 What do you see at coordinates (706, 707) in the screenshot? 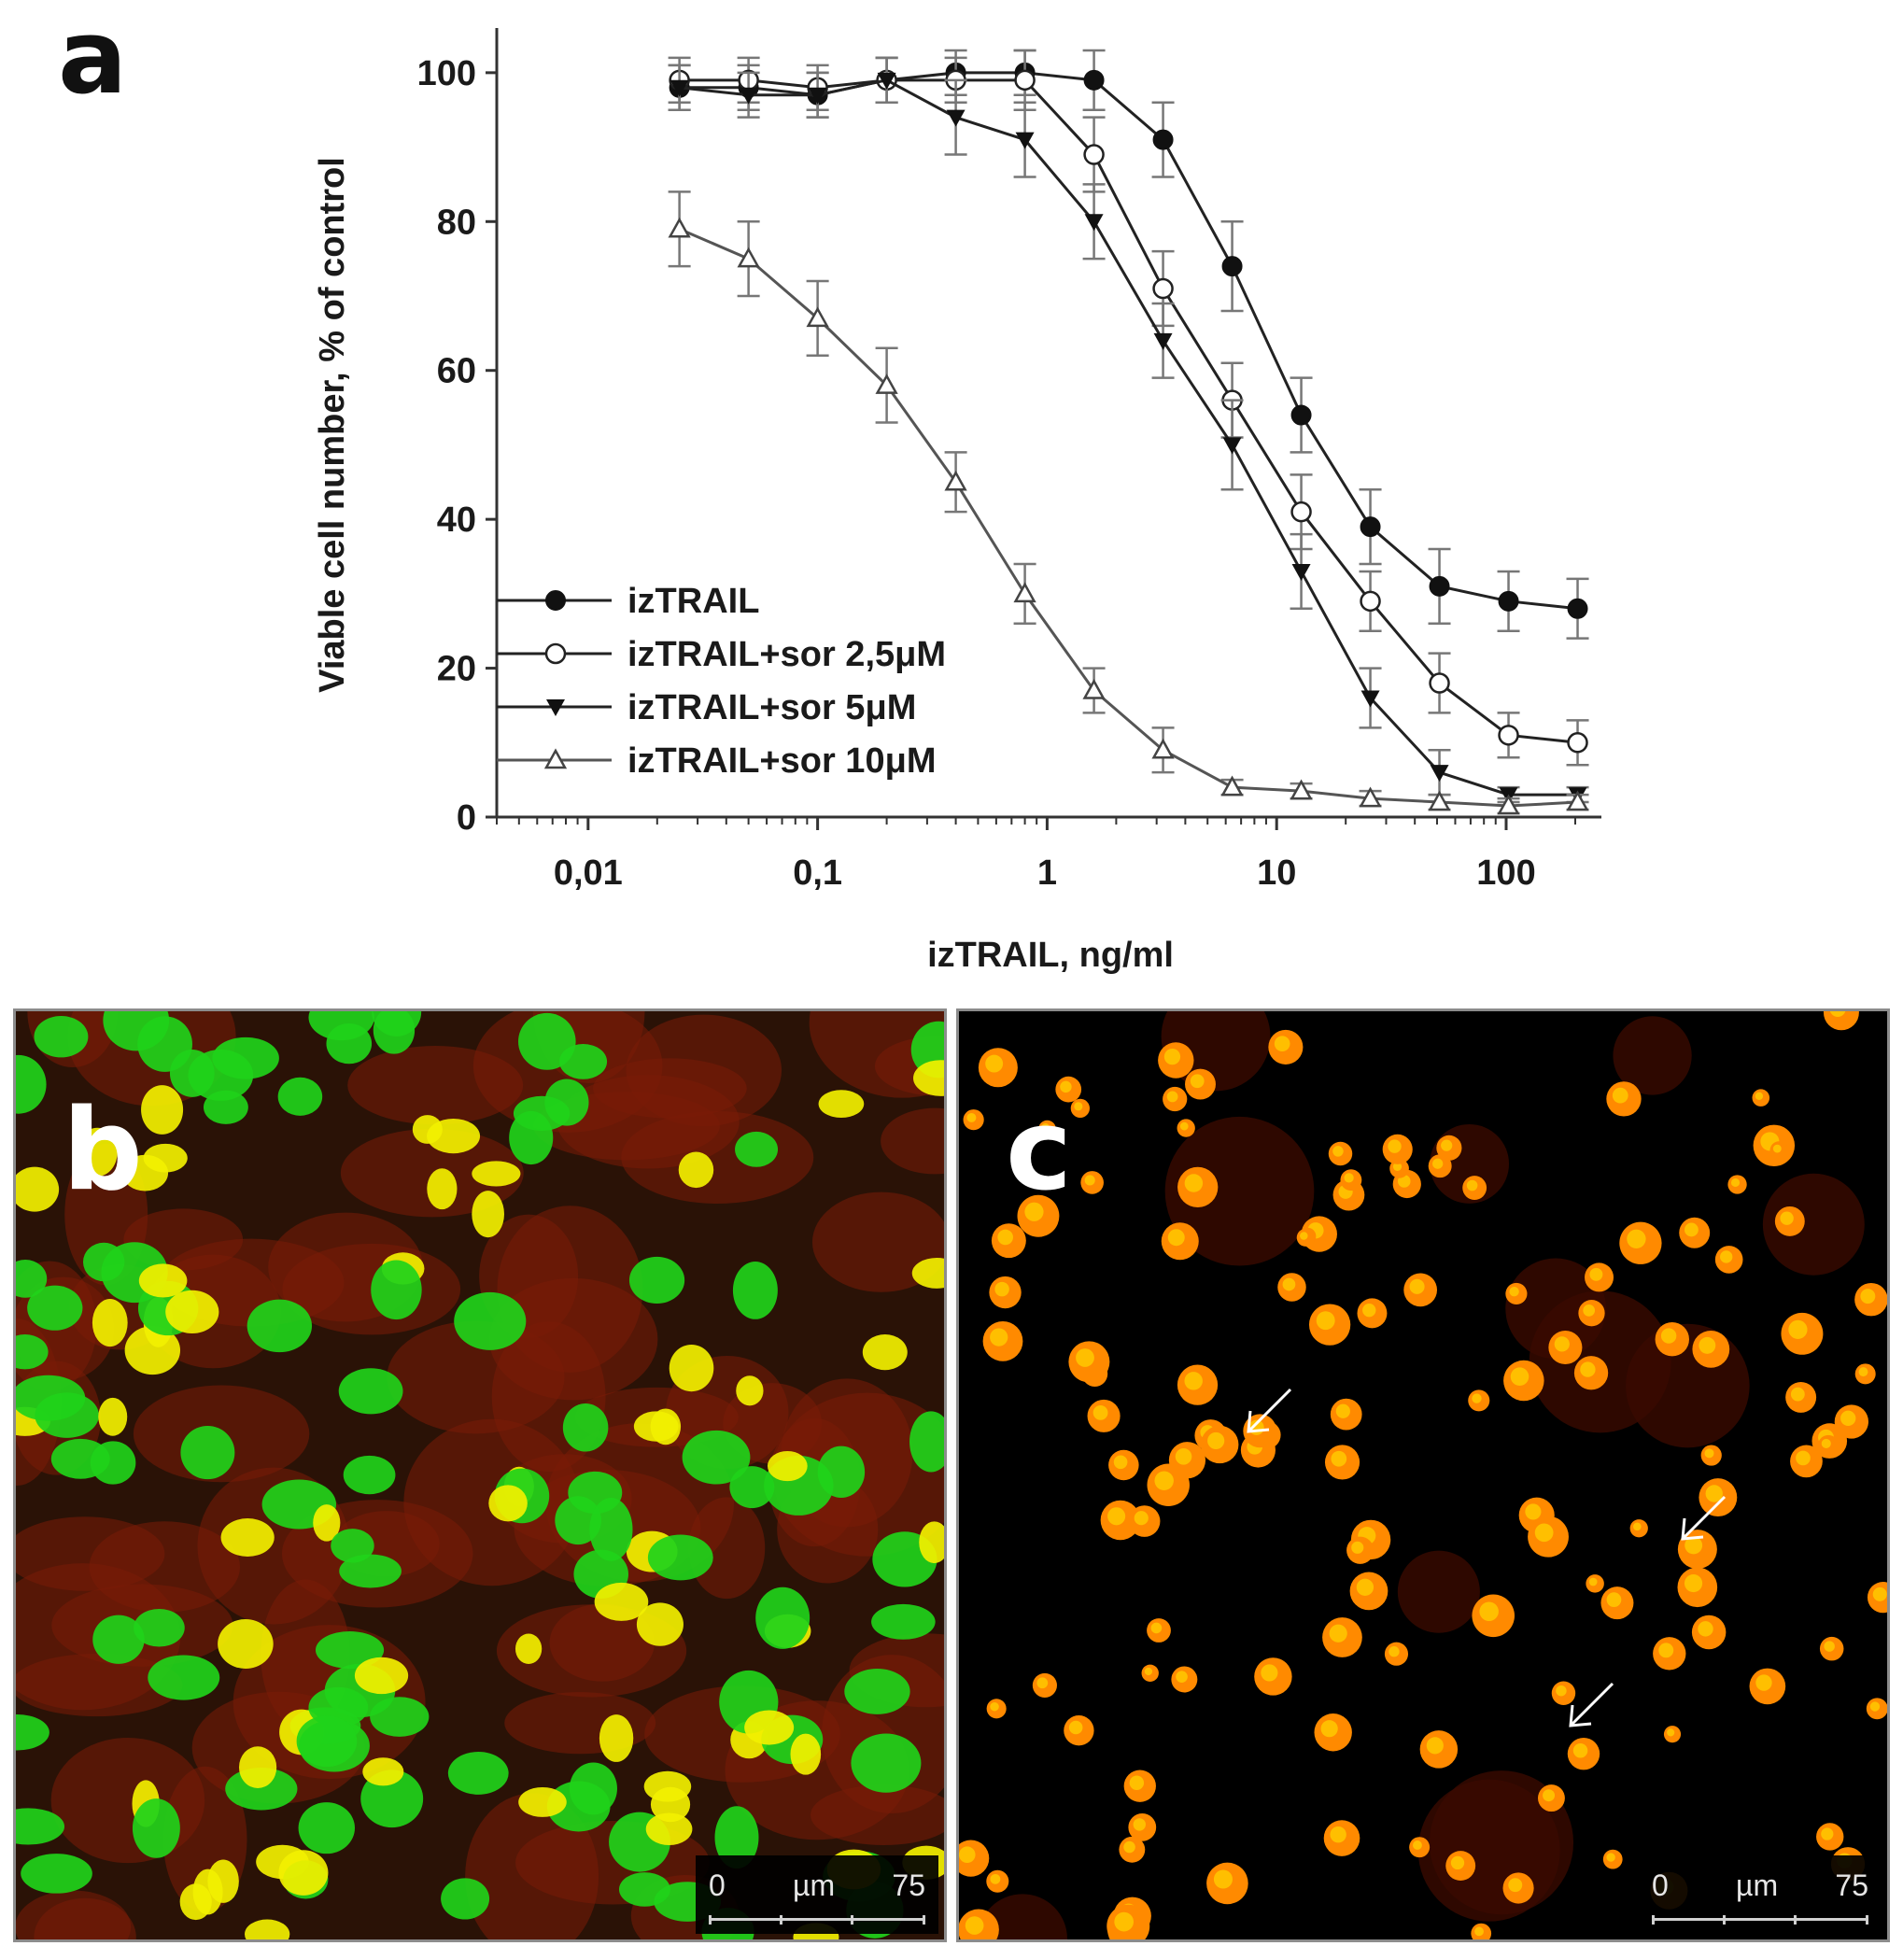
I see `legend-item-2: izTRAIL+sor 5μM` at bounding box center [706, 707].